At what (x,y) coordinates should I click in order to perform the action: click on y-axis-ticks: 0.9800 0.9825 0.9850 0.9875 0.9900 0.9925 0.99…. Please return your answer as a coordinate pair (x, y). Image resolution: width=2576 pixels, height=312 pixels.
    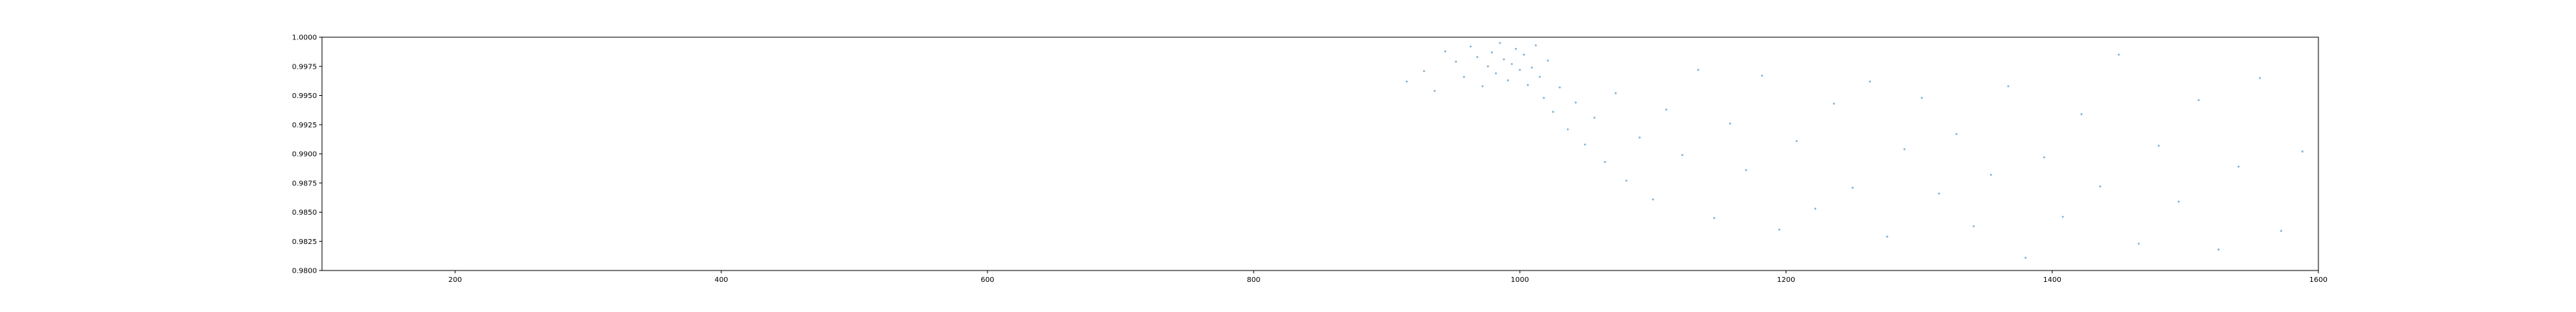
    Looking at the image, I should click on (307, 155).